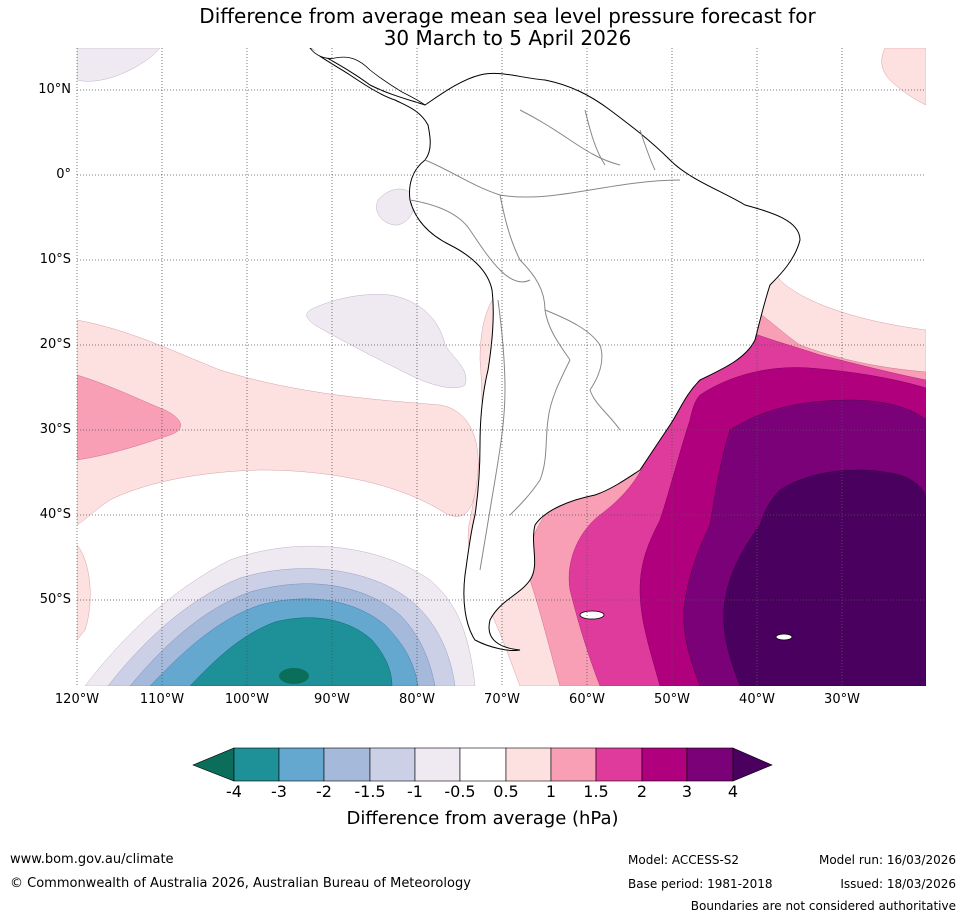  Describe the element at coordinates (92, 859) in the screenshot. I see `footer-website-link: www.bom.gov.au/climate` at that location.